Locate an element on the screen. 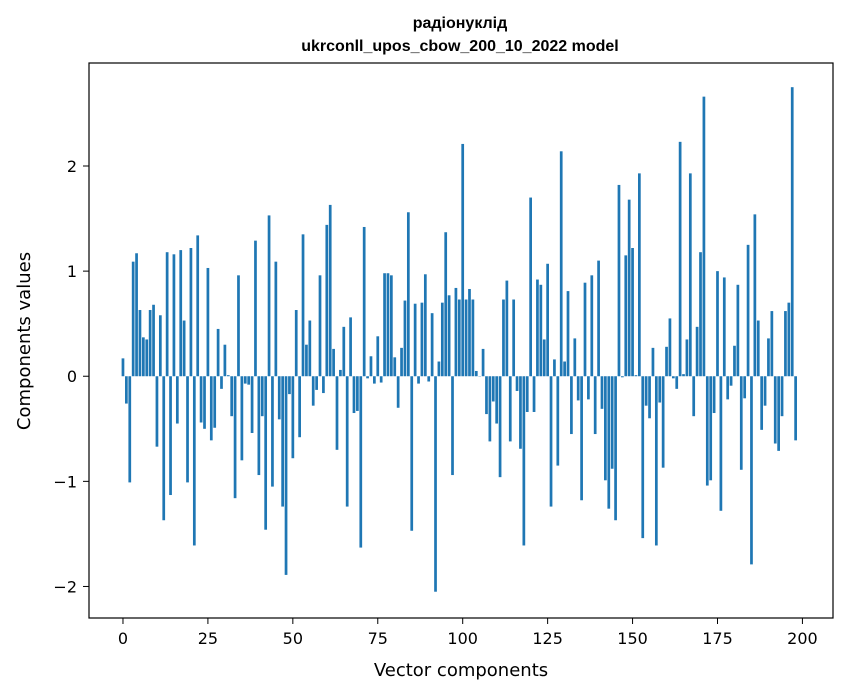 The height and width of the screenshot is (696, 847). x-tick-label: 25 is located at coordinates (208, 638).